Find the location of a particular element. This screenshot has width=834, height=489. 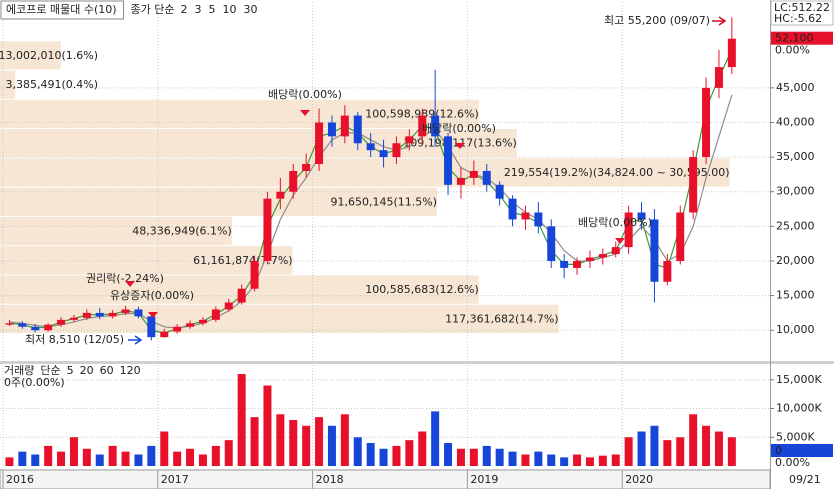

last-price-box is located at coordinates (802, 38).